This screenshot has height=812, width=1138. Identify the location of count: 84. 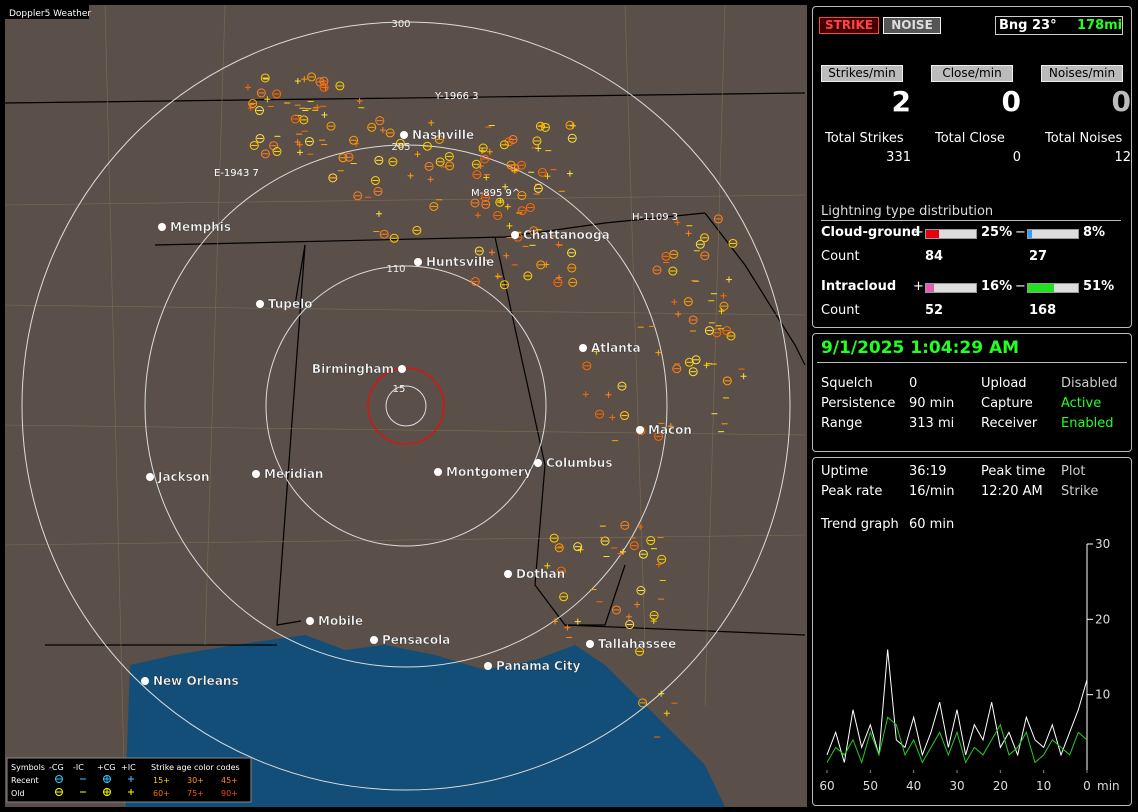
(934, 256).